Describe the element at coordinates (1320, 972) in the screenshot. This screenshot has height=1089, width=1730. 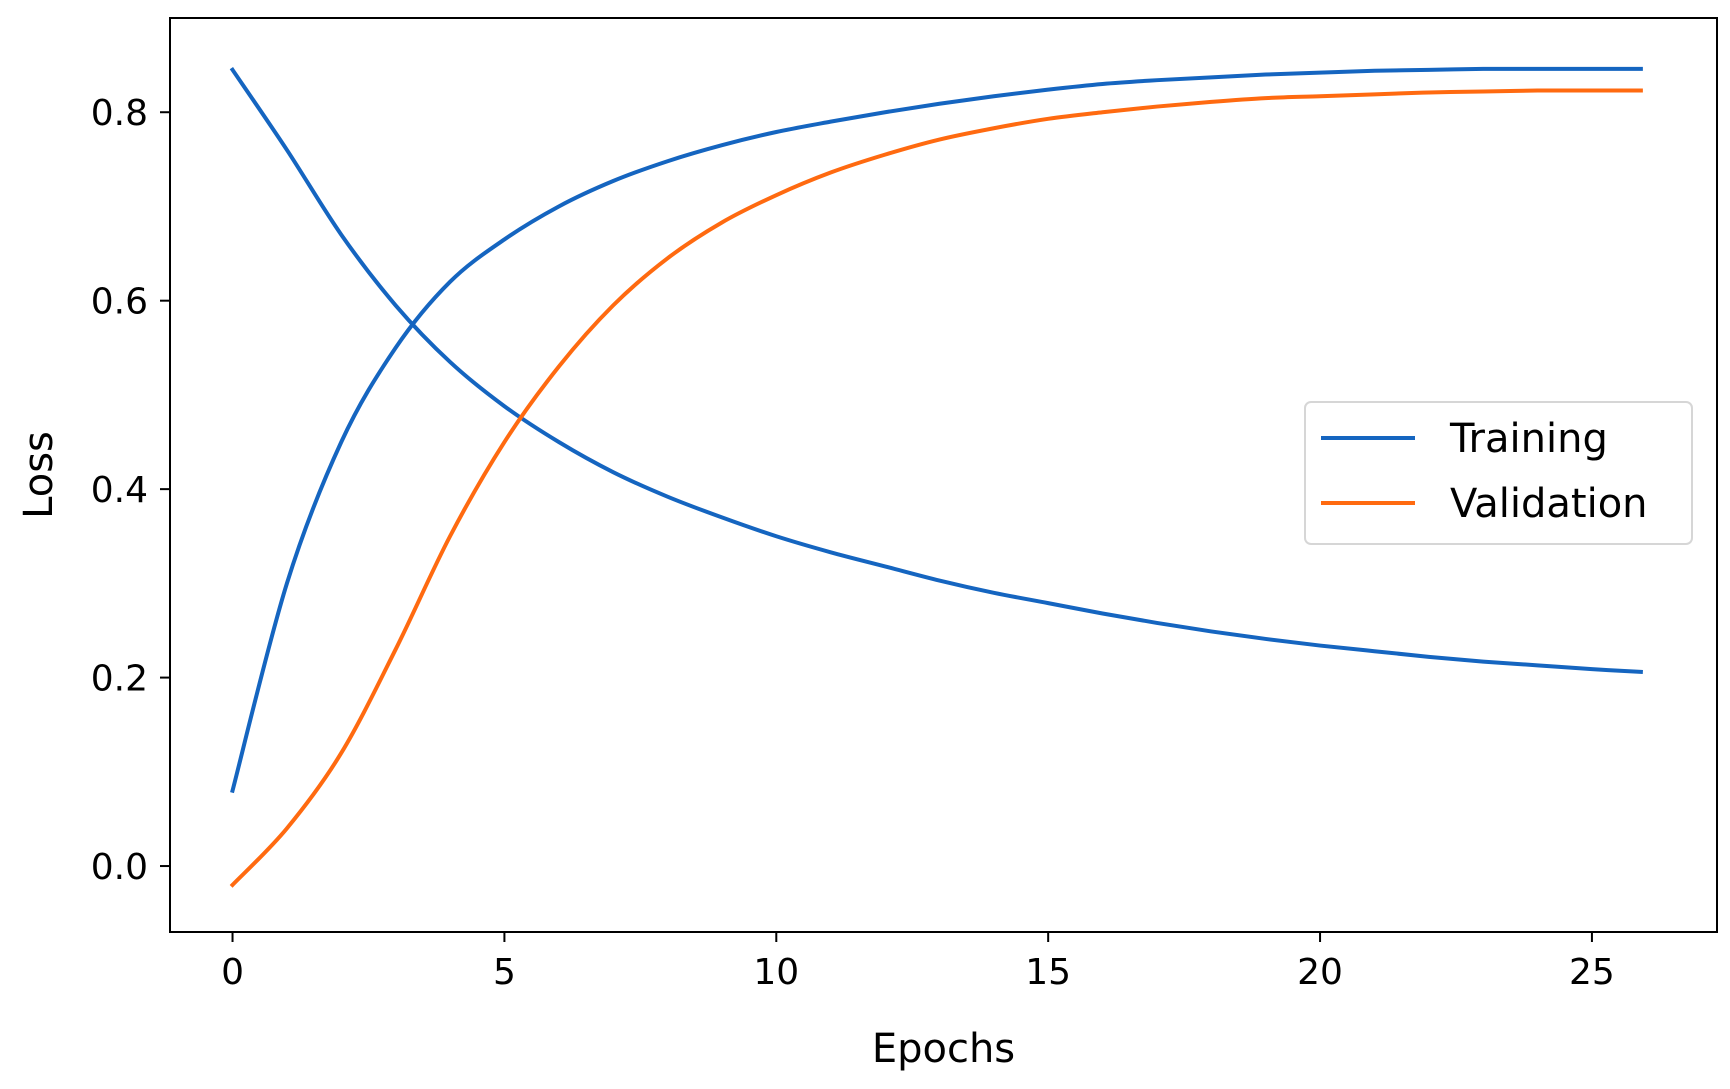
I see `x-tick-label: 20` at that location.